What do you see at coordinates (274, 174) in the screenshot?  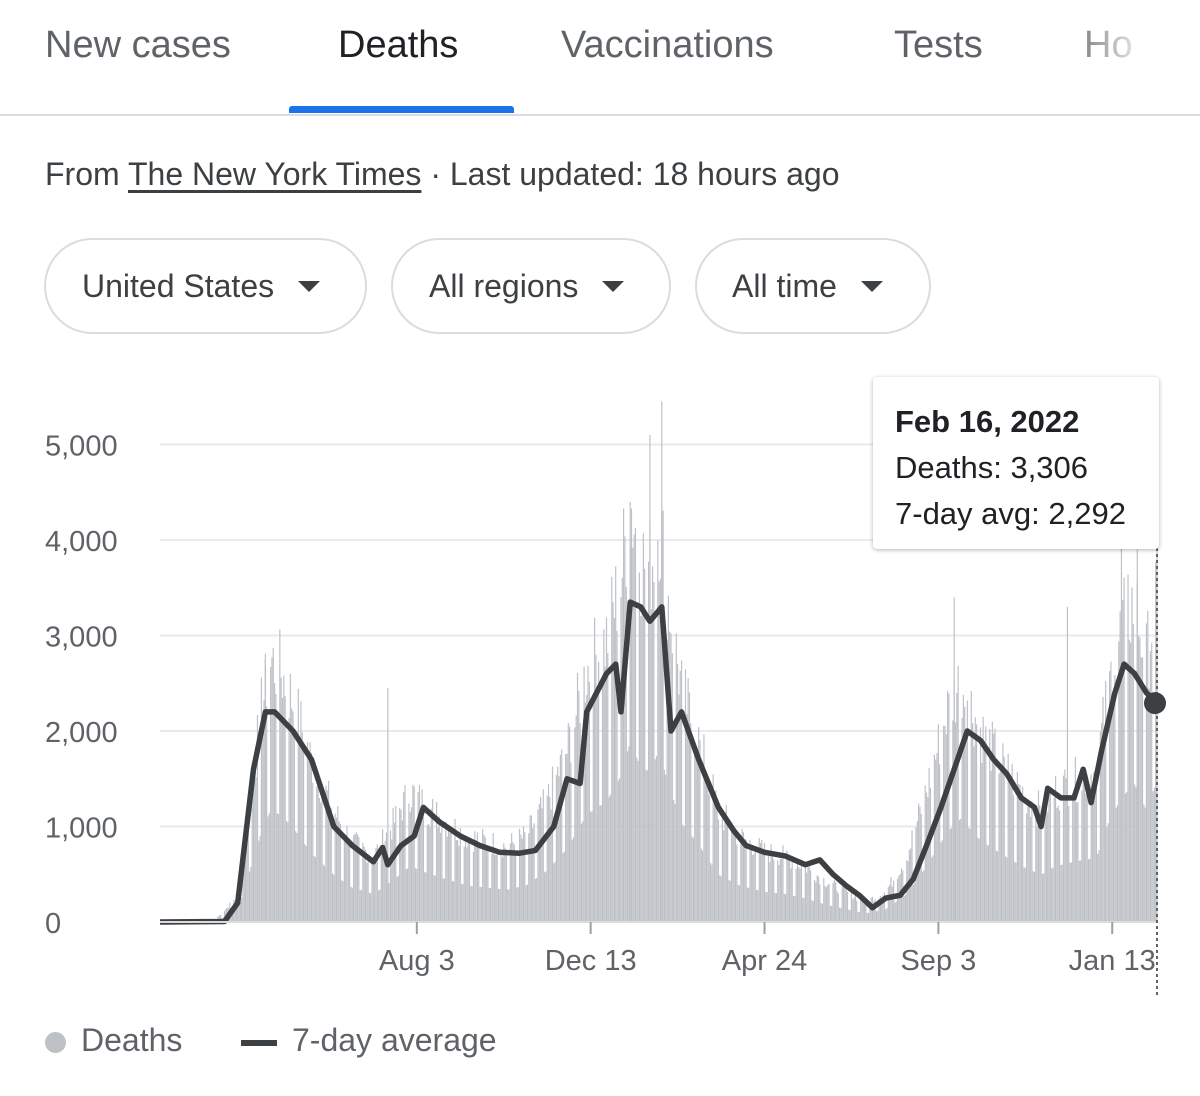 I see `source-link: The New York Times` at bounding box center [274, 174].